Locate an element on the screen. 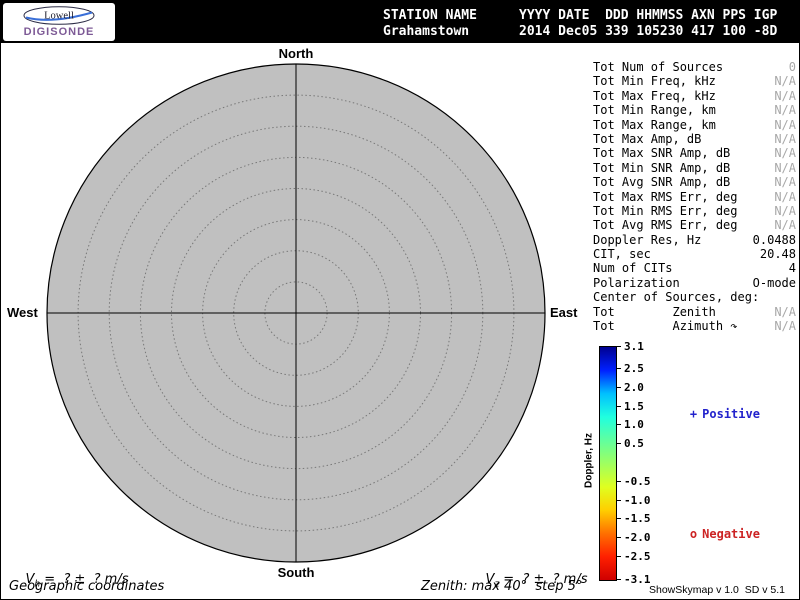 The width and height of the screenshot is (800, 600). vz-value: = ? ± ? m/s is located at coordinates (543, 579).